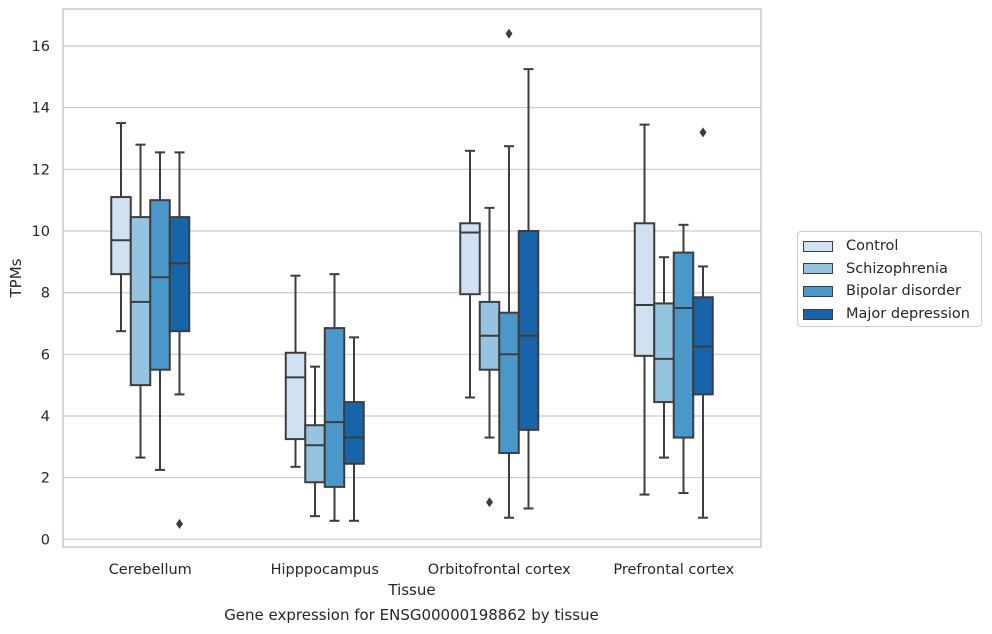  Describe the element at coordinates (509, 273) in the screenshot. I see `box-orbitofrontal-cortex-bipolar-disorder` at that location.